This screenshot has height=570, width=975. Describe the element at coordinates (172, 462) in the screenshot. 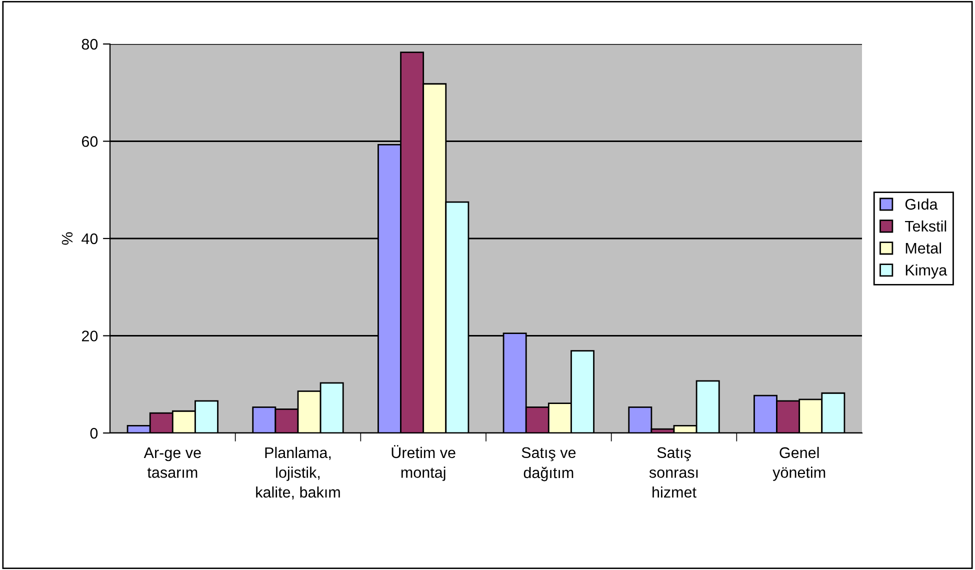

I see `x-tick-label: Ar-ge ve tasarım` at that location.